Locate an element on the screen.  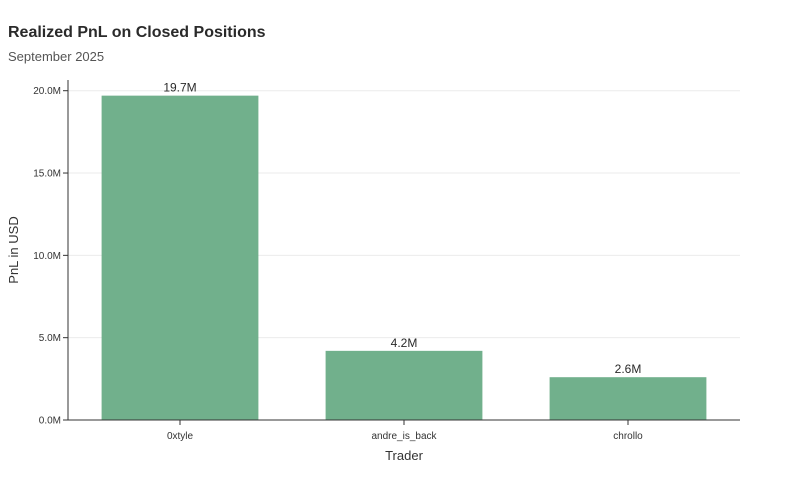
y-tick-label: 0.0M is located at coordinates (50, 421).